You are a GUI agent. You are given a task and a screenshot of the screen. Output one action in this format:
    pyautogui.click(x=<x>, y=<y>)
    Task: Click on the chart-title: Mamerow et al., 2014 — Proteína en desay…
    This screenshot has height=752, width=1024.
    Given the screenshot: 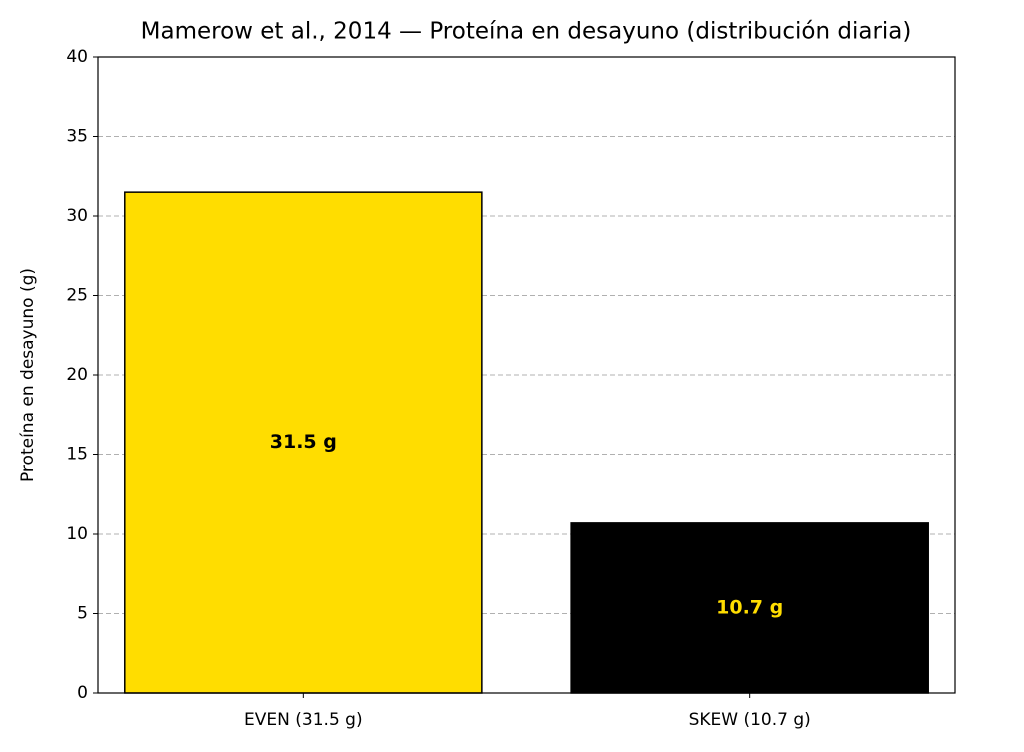 What is the action you would take?
    pyautogui.click(x=526, y=32)
    